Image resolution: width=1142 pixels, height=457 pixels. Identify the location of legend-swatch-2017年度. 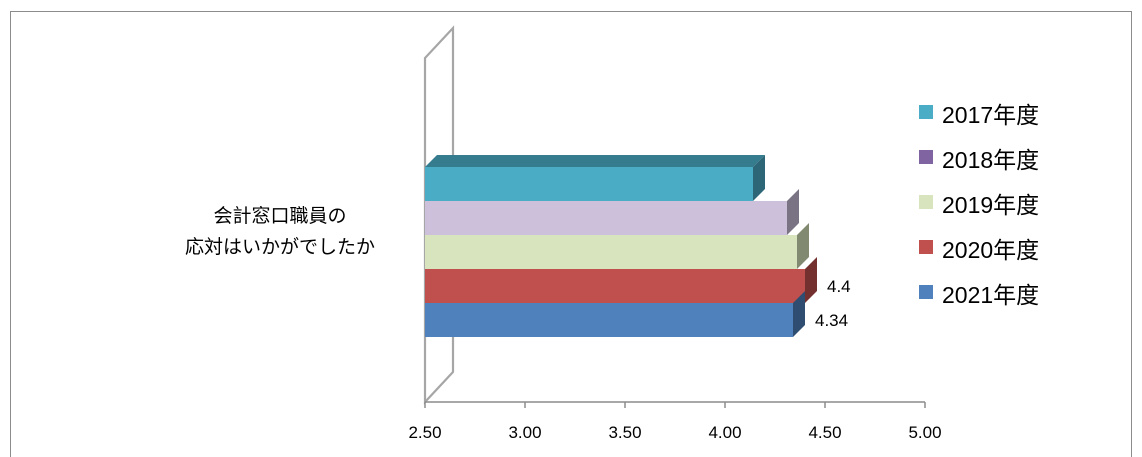
(926, 112).